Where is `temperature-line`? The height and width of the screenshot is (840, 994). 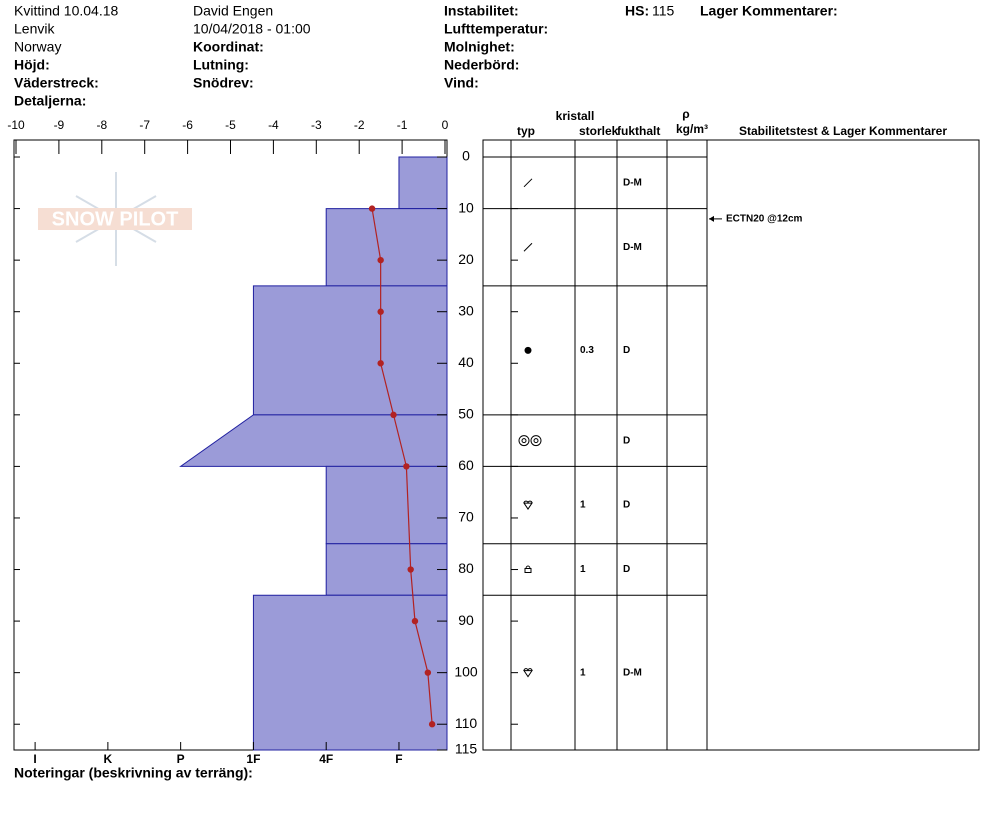
temperature-line is located at coordinates (402, 466).